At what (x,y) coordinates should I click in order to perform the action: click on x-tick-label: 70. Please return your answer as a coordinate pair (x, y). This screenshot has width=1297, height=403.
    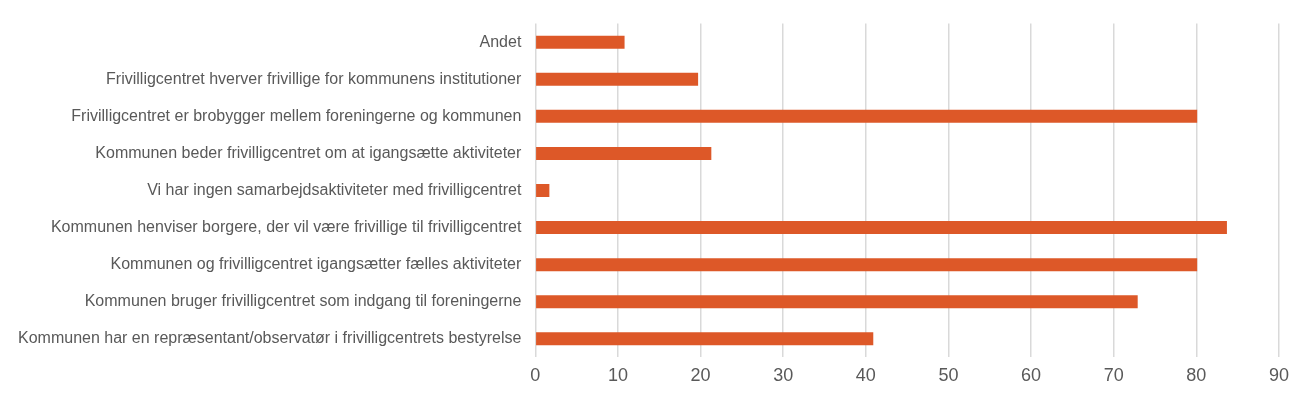
    Looking at the image, I should click on (1113, 375).